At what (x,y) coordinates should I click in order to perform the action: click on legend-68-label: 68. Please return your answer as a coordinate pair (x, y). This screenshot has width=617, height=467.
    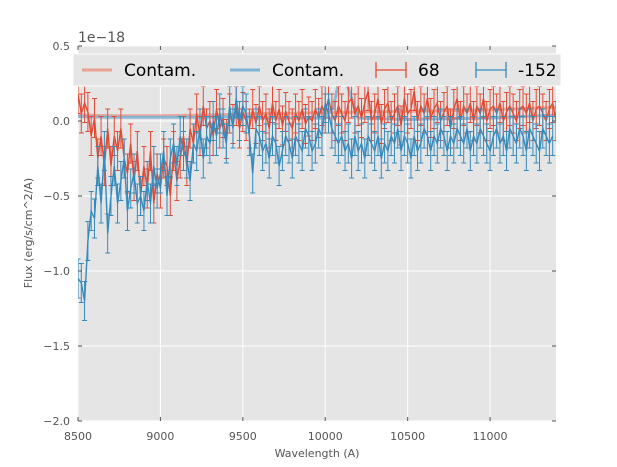
    Looking at the image, I should click on (429, 71).